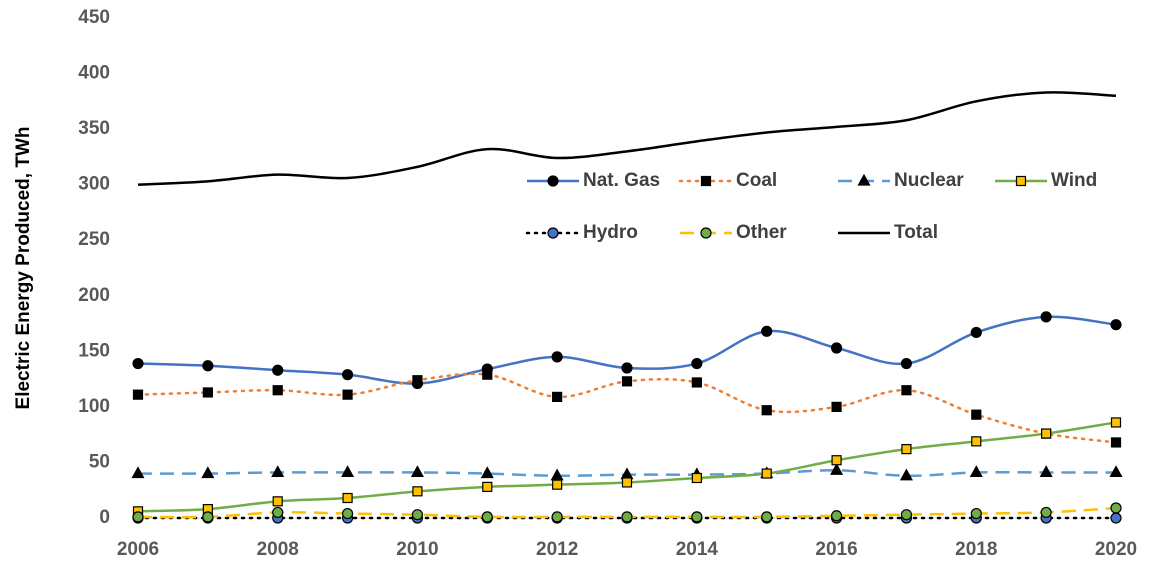  I want to click on y-tick-label: 50, so click(99, 461).